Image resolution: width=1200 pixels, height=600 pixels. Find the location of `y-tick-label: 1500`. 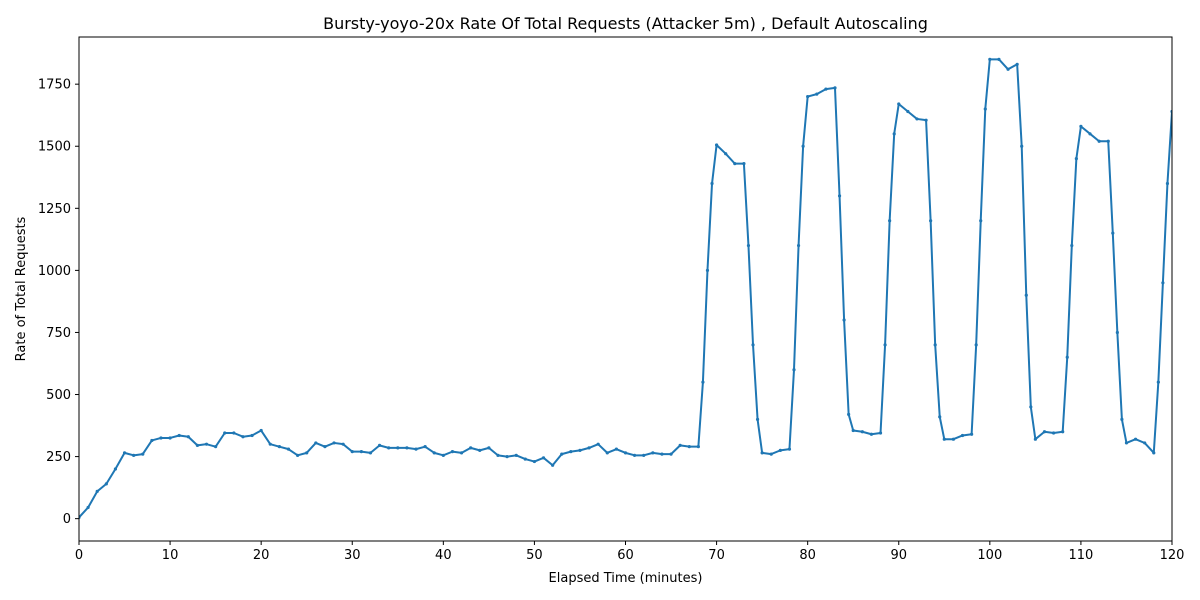

y-tick-label: 1500 is located at coordinates (54, 147).